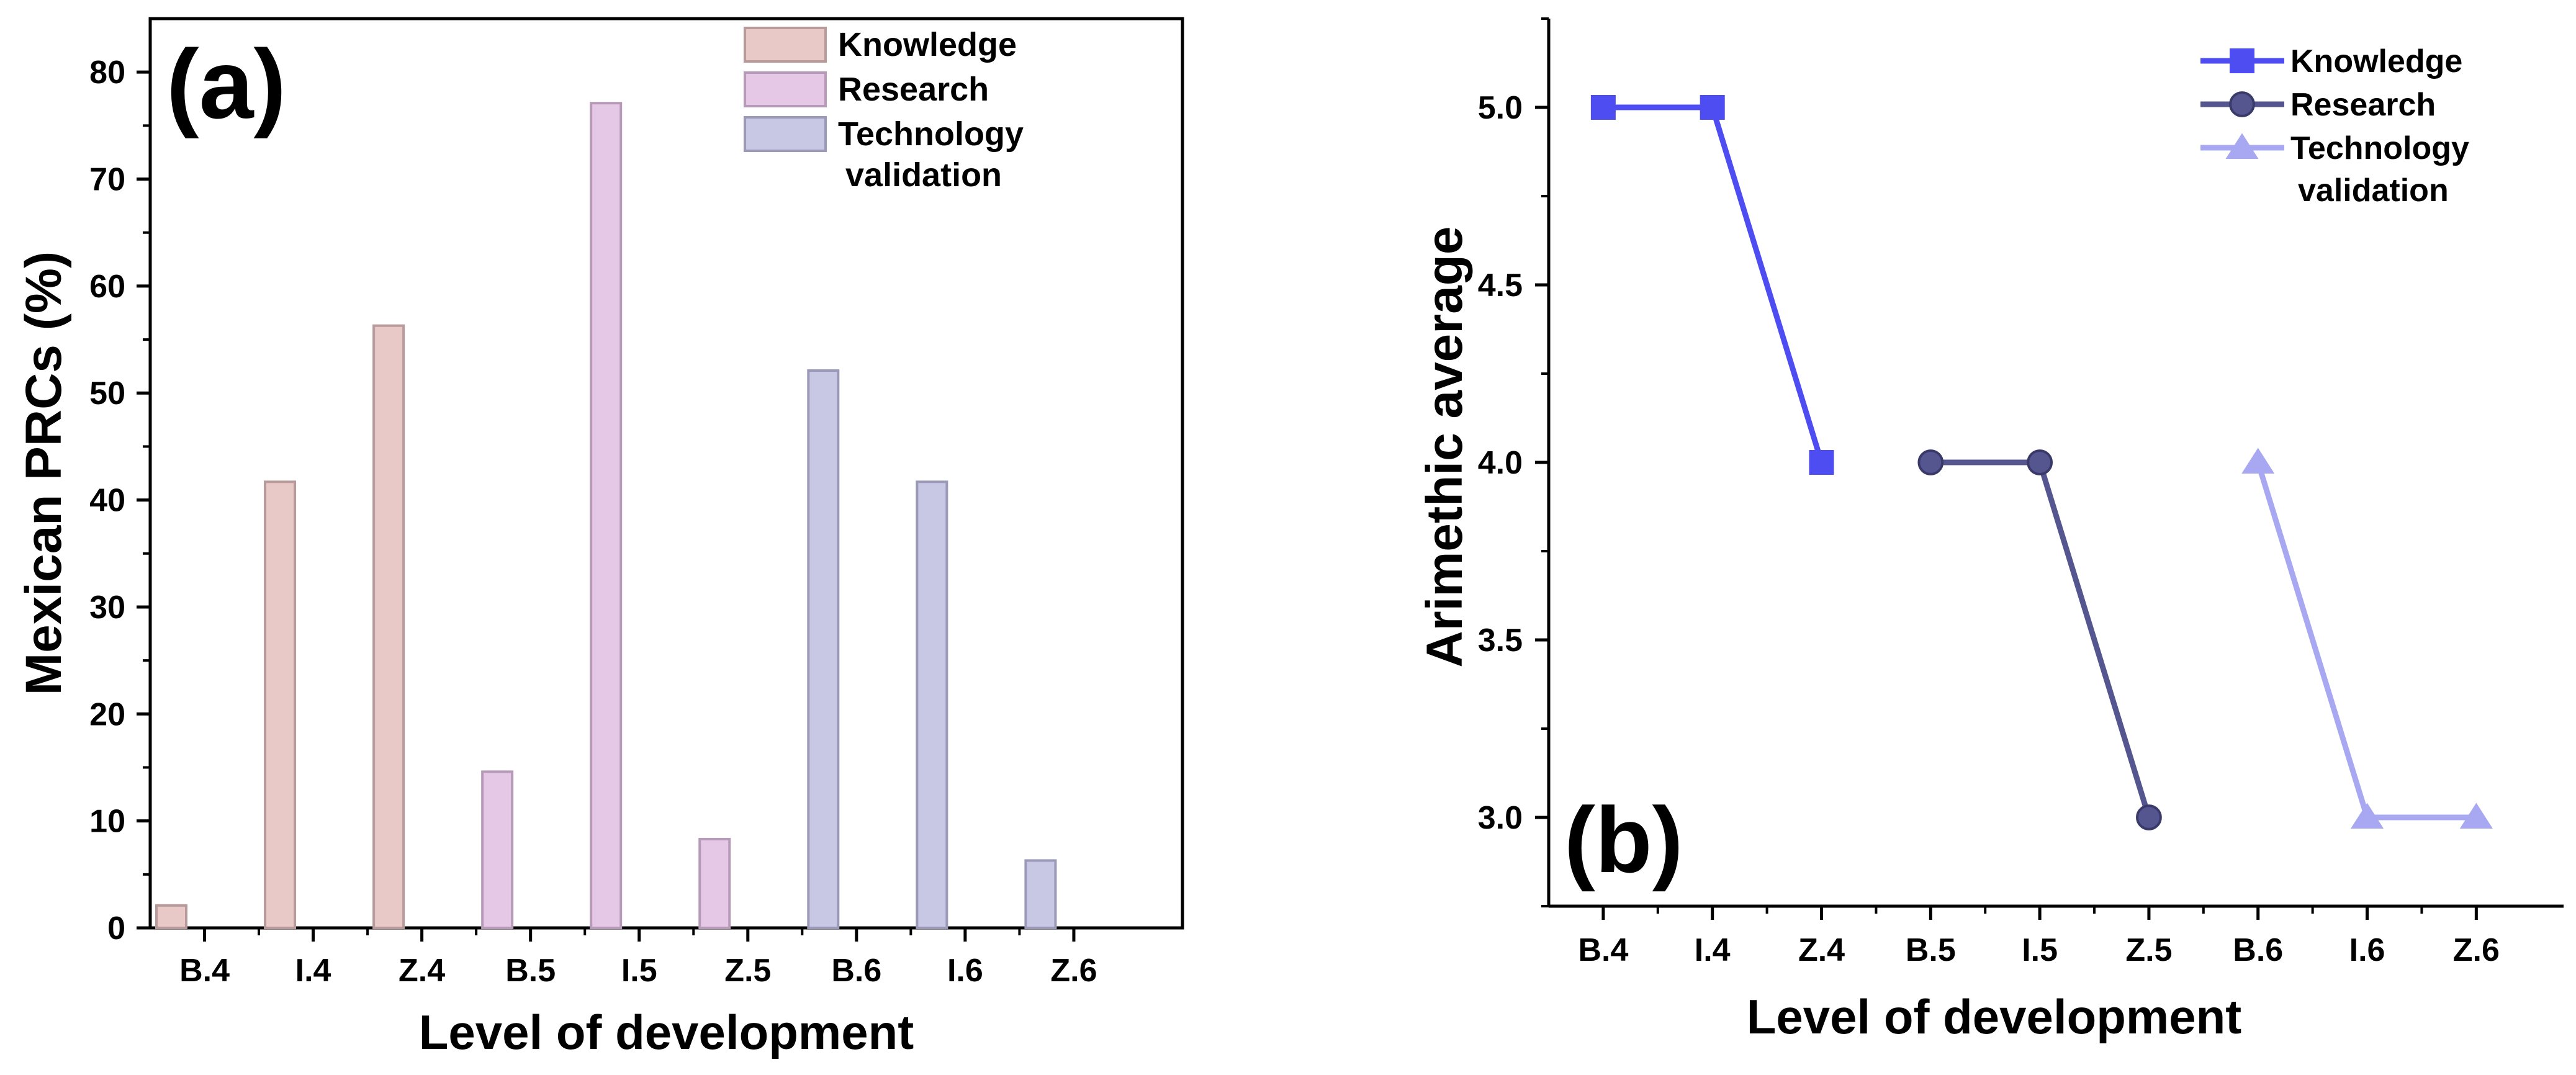  I want to click on y-axis-title: Mexican PRCs (%), so click(44, 473).